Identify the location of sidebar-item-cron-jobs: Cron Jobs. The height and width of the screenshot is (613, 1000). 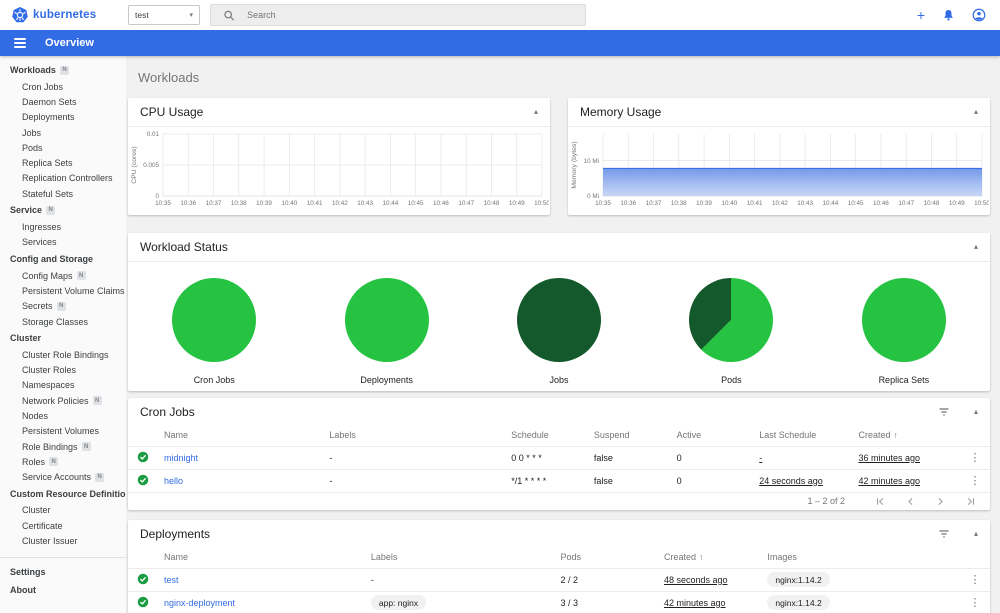
(63, 86).